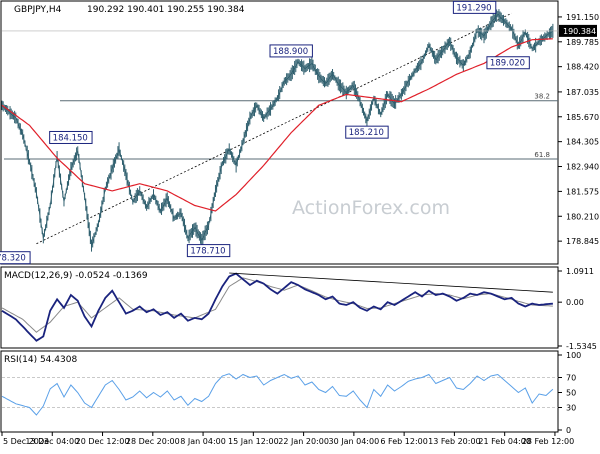  I want to click on macd-title: MACD(12,26,9) -0.0524 -0.1369, so click(76, 276).